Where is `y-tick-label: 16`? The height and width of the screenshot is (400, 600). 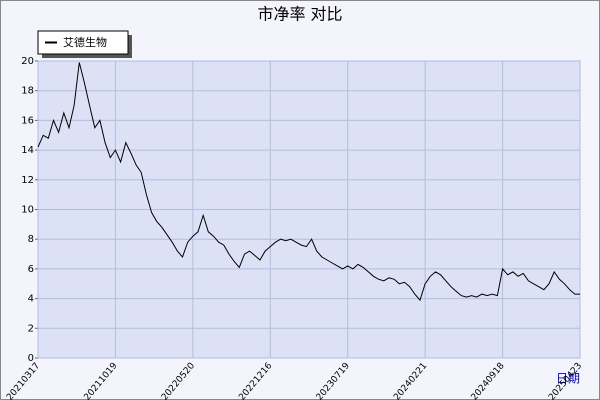 y-tick-label: 16 is located at coordinates (27, 120).